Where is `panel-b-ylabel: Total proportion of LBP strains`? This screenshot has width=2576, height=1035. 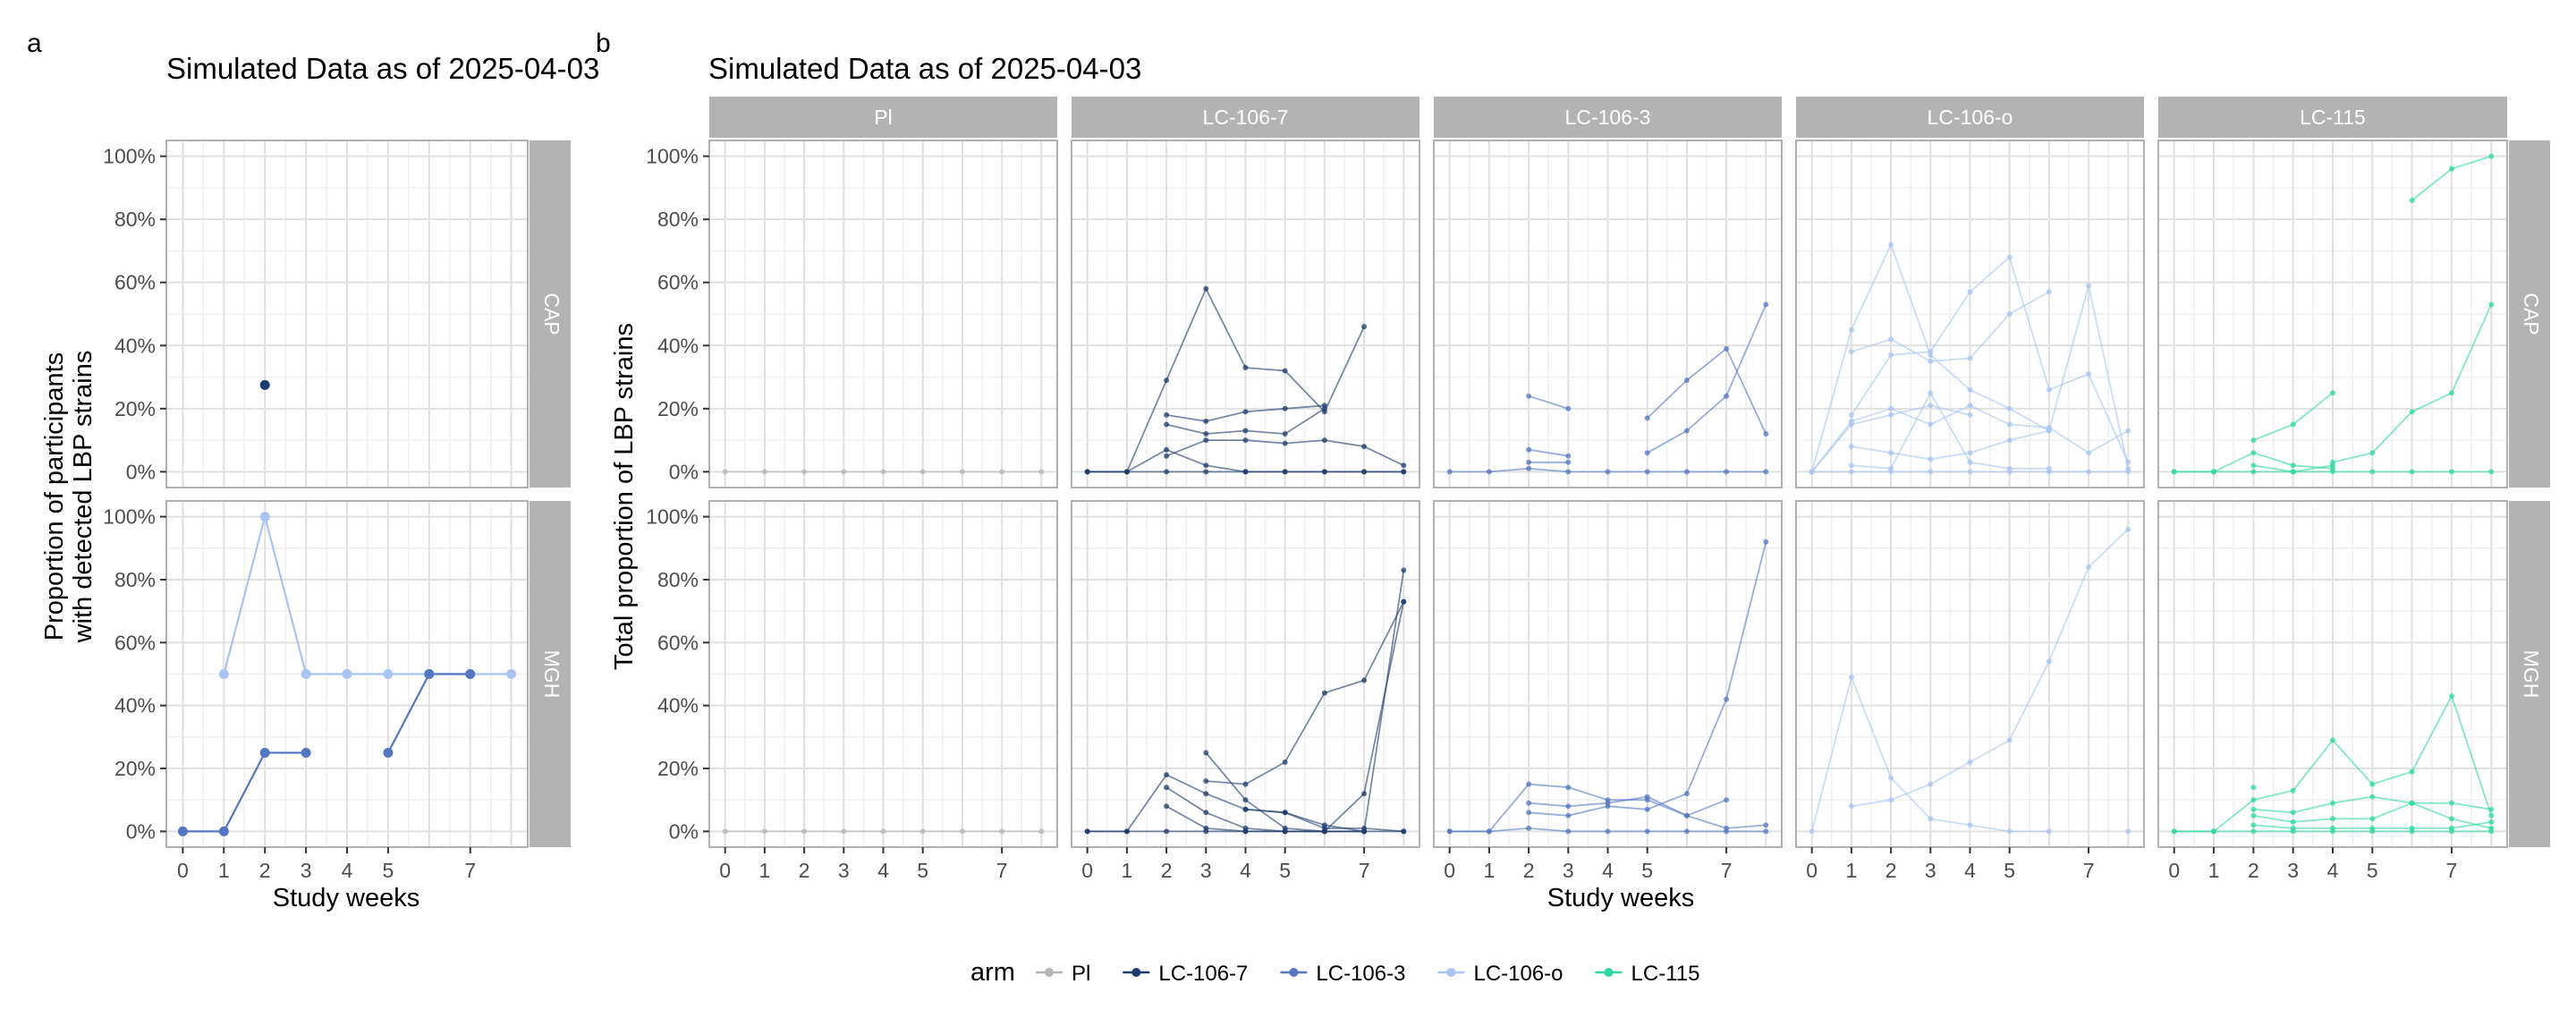
panel-b-ylabel: Total proportion of LBP strains is located at coordinates (624, 497).